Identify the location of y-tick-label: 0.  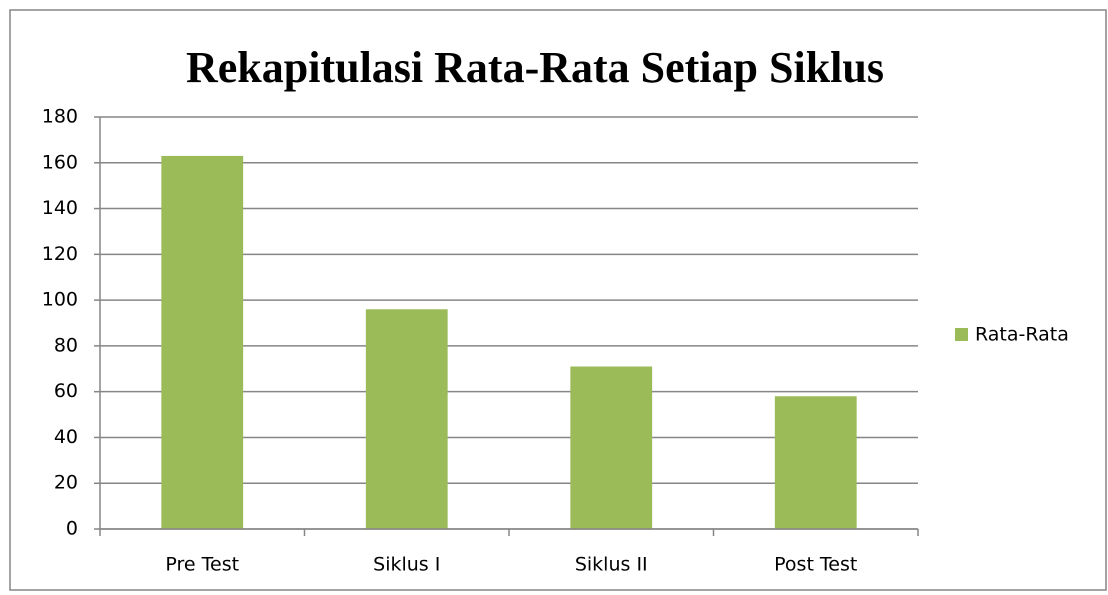
(72, 529).